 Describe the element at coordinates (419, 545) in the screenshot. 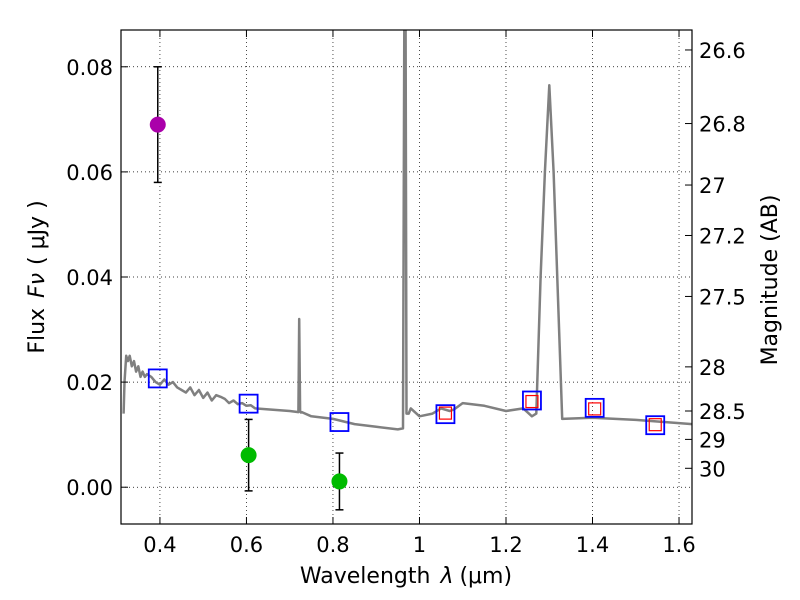

I see `x-tick-label: 1` at that location.